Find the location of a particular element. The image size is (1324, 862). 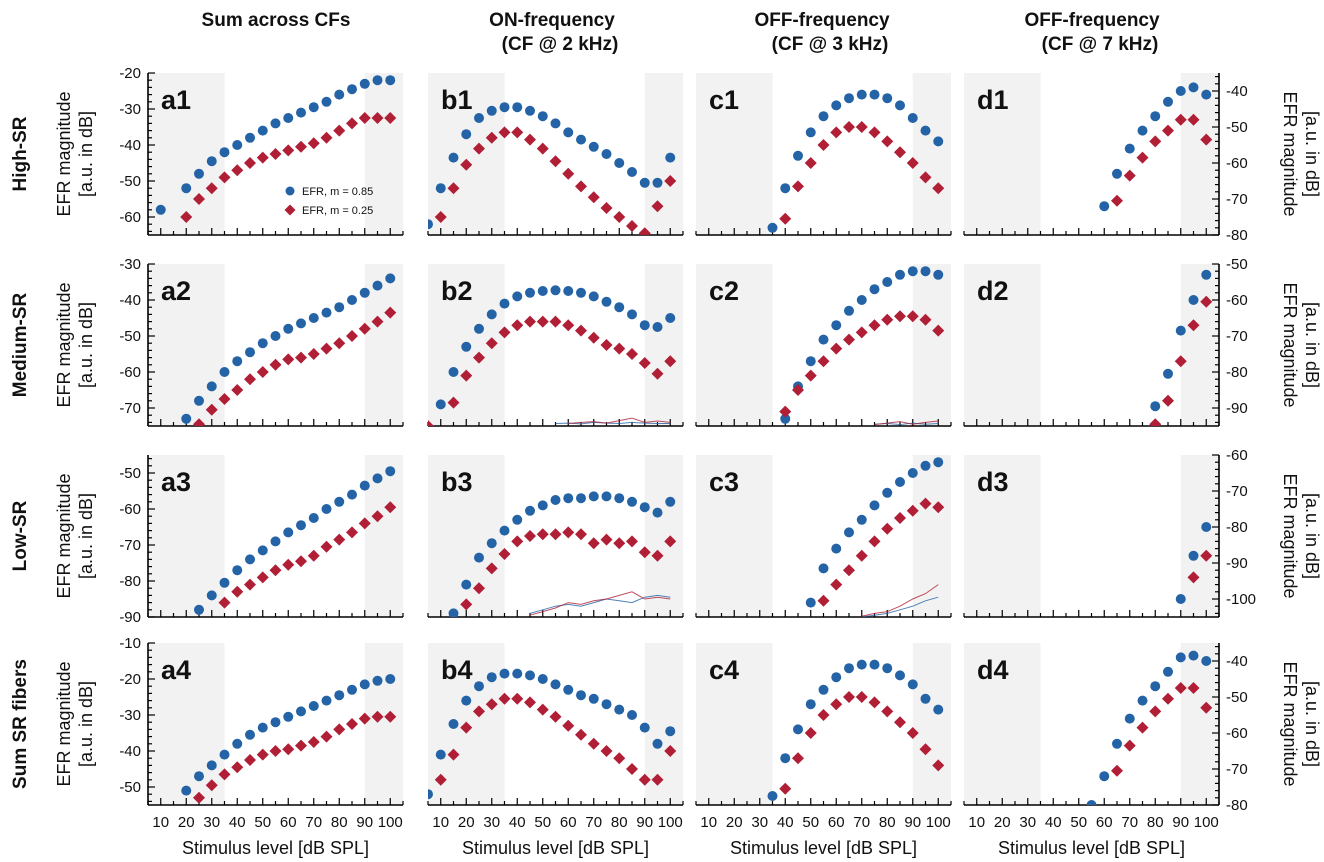

y-tick-label: -40 is located at coordinates (1237, 91).